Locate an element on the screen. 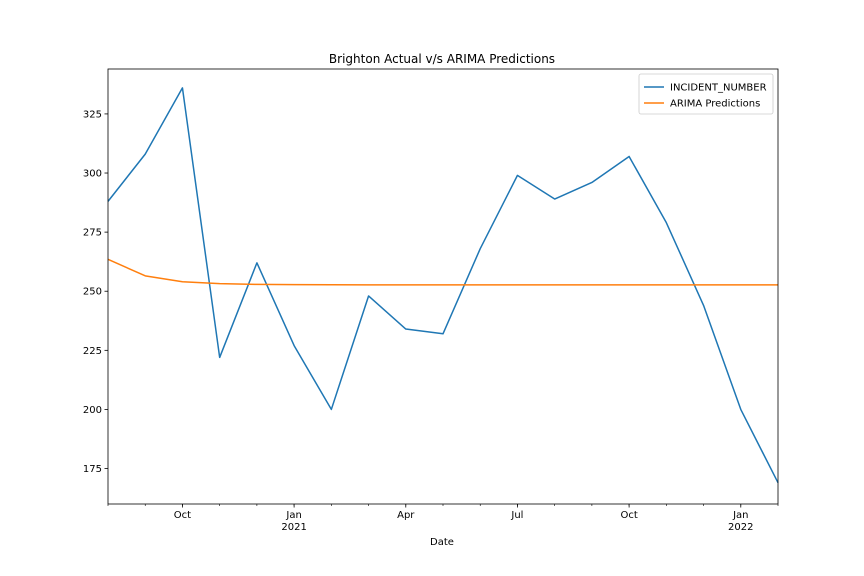 The height and width of the screenshot is (576, 864). x-tick-label: Jul is located at coordinates (516, 515).